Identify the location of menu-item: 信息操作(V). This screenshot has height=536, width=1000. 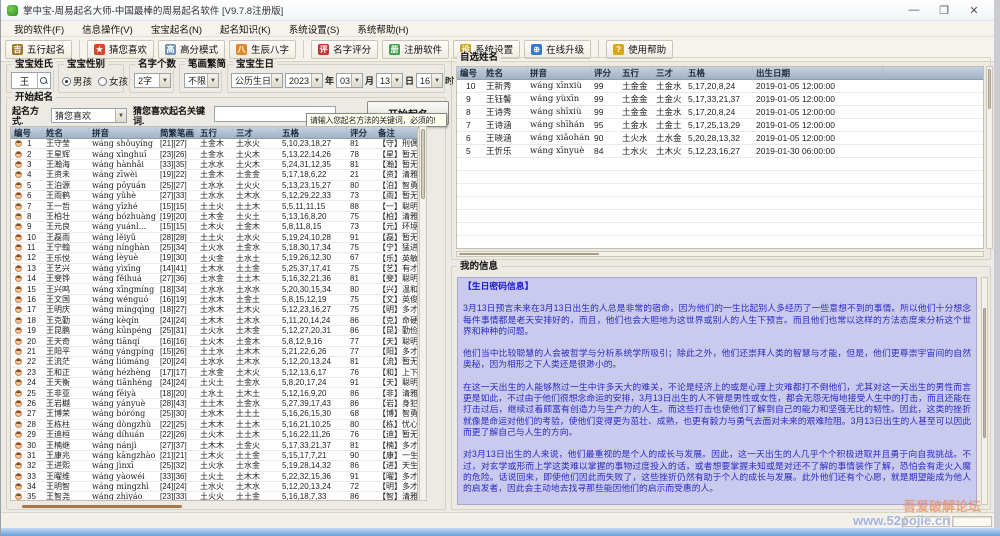
(107, 30).